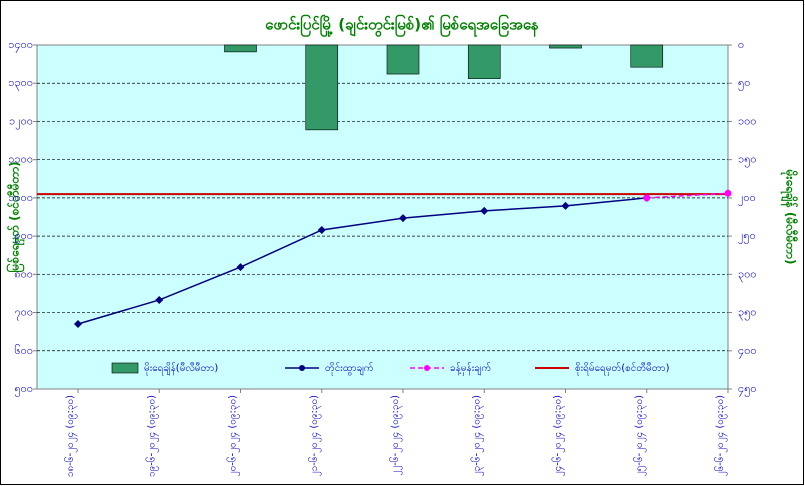 The height and width of the screenshot is (486, 805). I want to click on y-tick-label: ၁၄၀၀, so click(20, 45).